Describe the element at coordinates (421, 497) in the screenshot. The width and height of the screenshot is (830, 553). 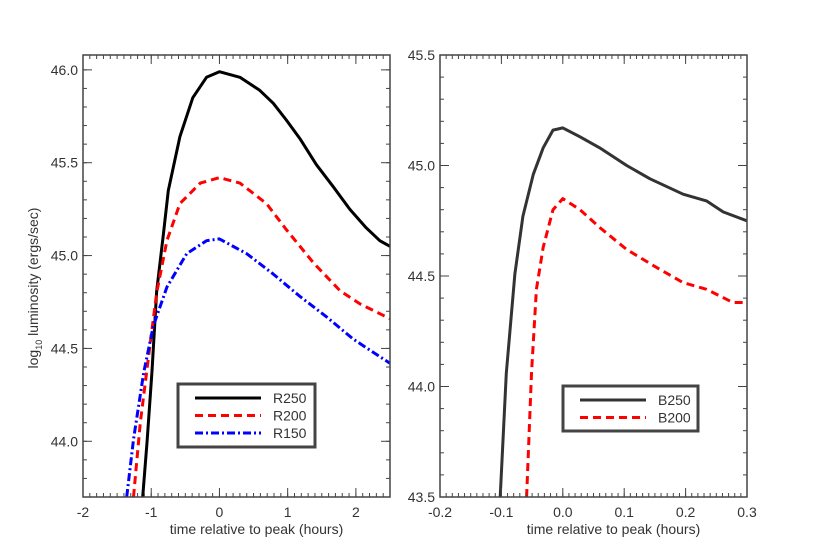
I see `y-tick-label: 43.5` at that location.